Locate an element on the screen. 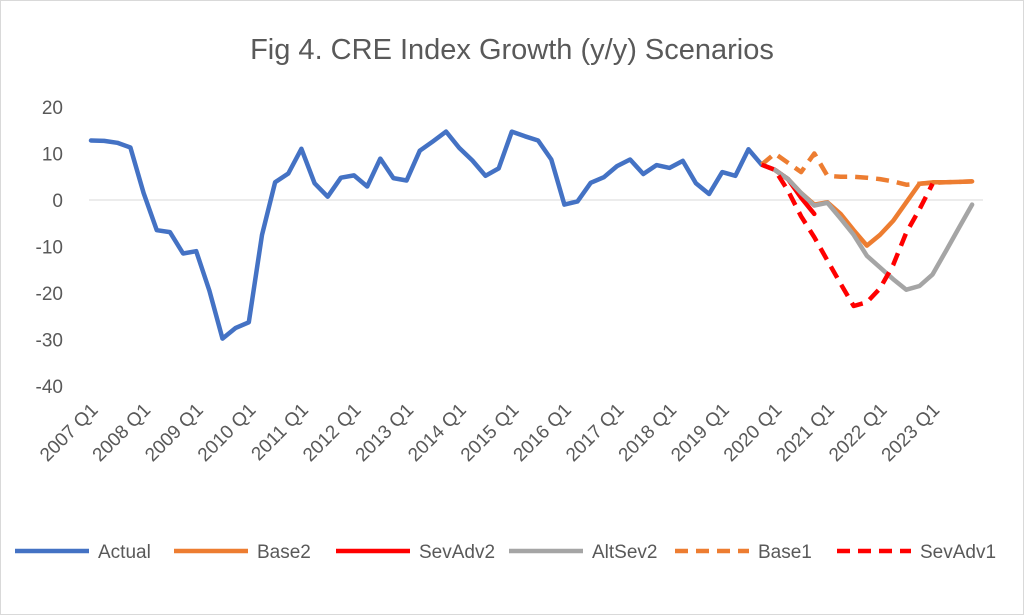  legend-item-sevadv2: SevAdv2 is located at coordinates (415, 552).